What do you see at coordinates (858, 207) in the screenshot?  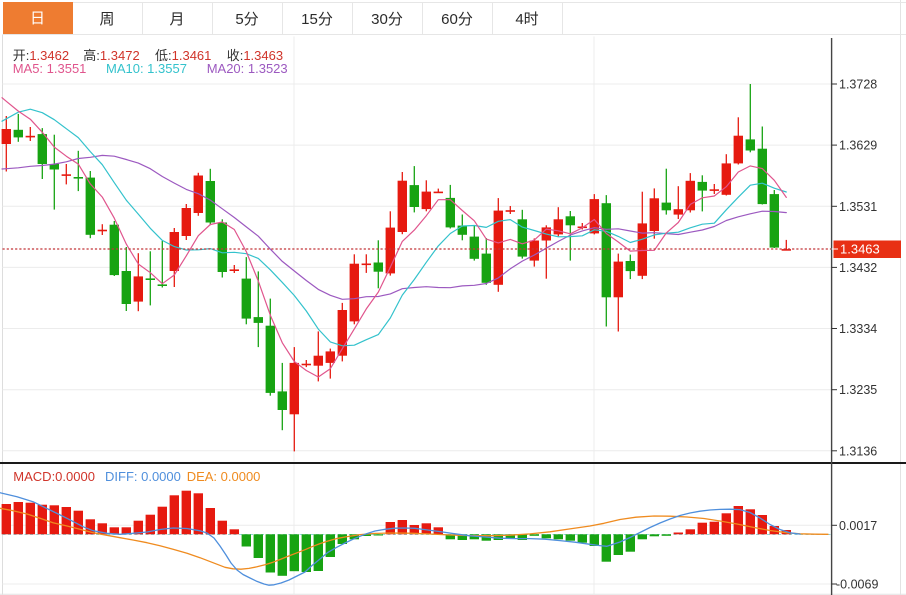 I see `svg-text: 1.3531` at bounding box center [858, 207].